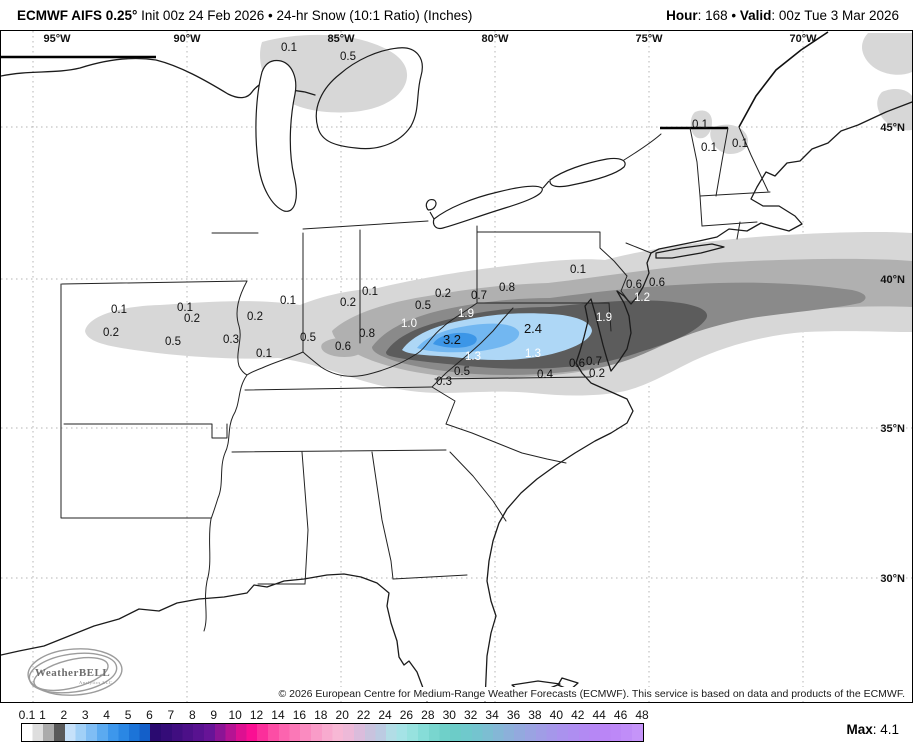 This screenshot has height=750, width=913. What do you see at coordinates (892, 429) in the screenshot?
I see `latitude-label: 35°N` at bounding box center [892, 429].